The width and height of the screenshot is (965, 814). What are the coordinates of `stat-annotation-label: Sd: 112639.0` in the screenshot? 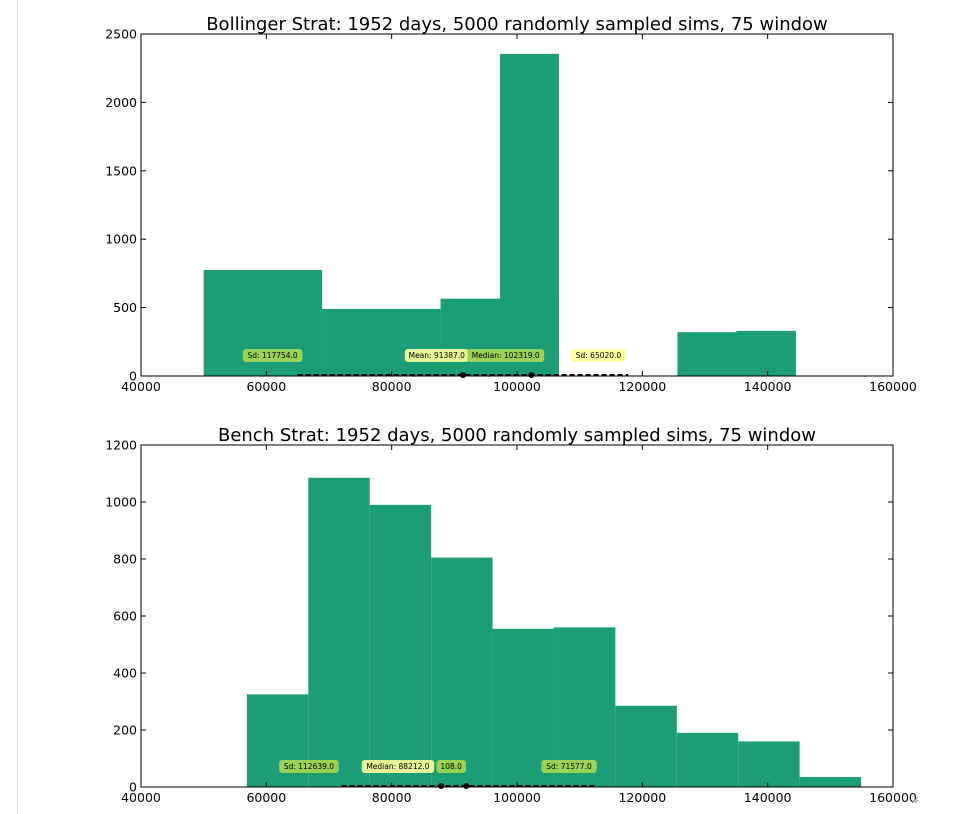 It's located at (309, 766).